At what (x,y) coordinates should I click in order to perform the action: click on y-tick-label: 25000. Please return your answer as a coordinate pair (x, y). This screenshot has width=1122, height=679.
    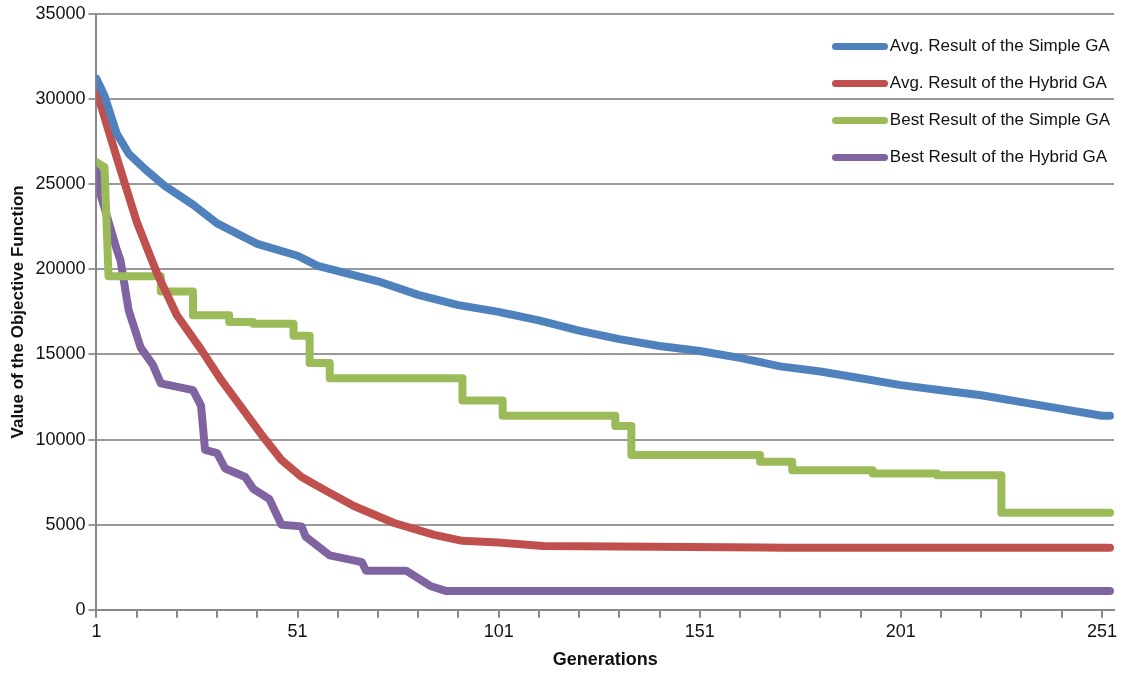
    Looking at the image, I should click on (60, 183).